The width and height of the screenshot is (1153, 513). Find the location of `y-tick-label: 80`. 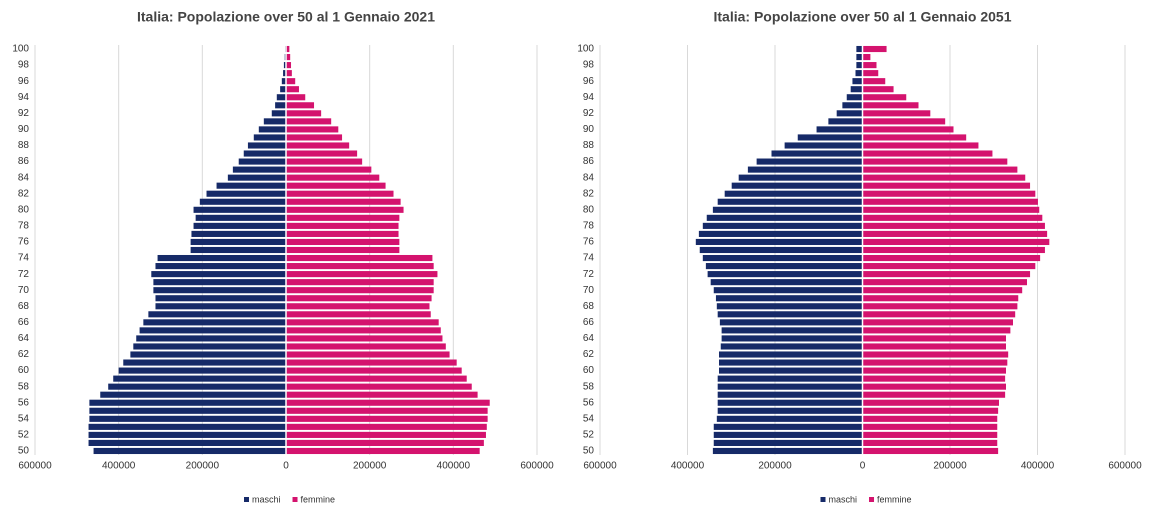

y-tick-label: 80 is located at coordinates (589, 209).